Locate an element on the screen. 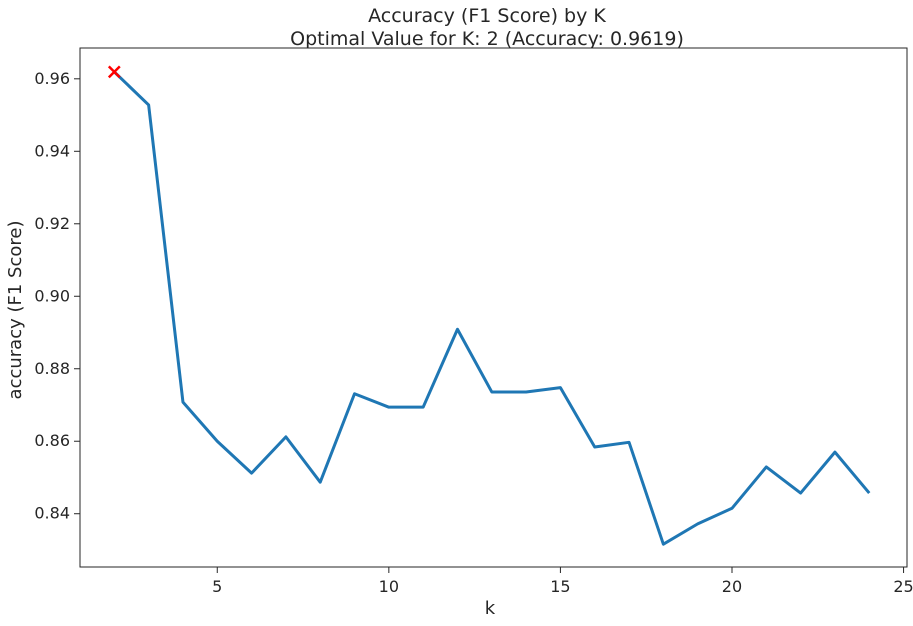 The image size is (913, 626). y-axis-ticks: 0.84 0.86 0.88 0.90 0.92 0.94 0.96 is located at coordinates (57, 296).